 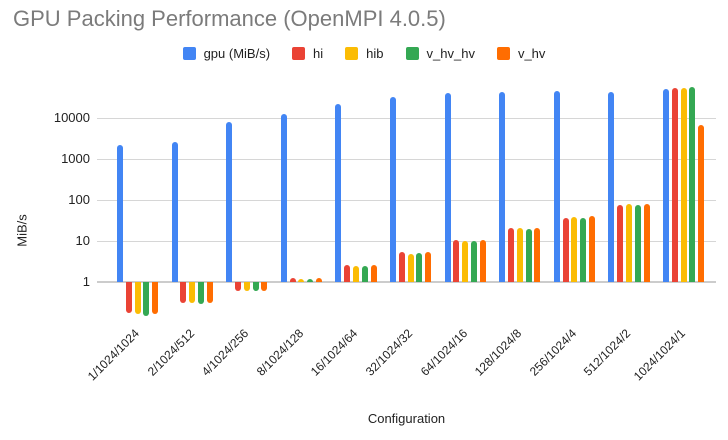 What do you see at coordinates (660, 355) in the screenshot?
I see `x-tick-label: 1024/1024/1` at bounding box center [660, 355].